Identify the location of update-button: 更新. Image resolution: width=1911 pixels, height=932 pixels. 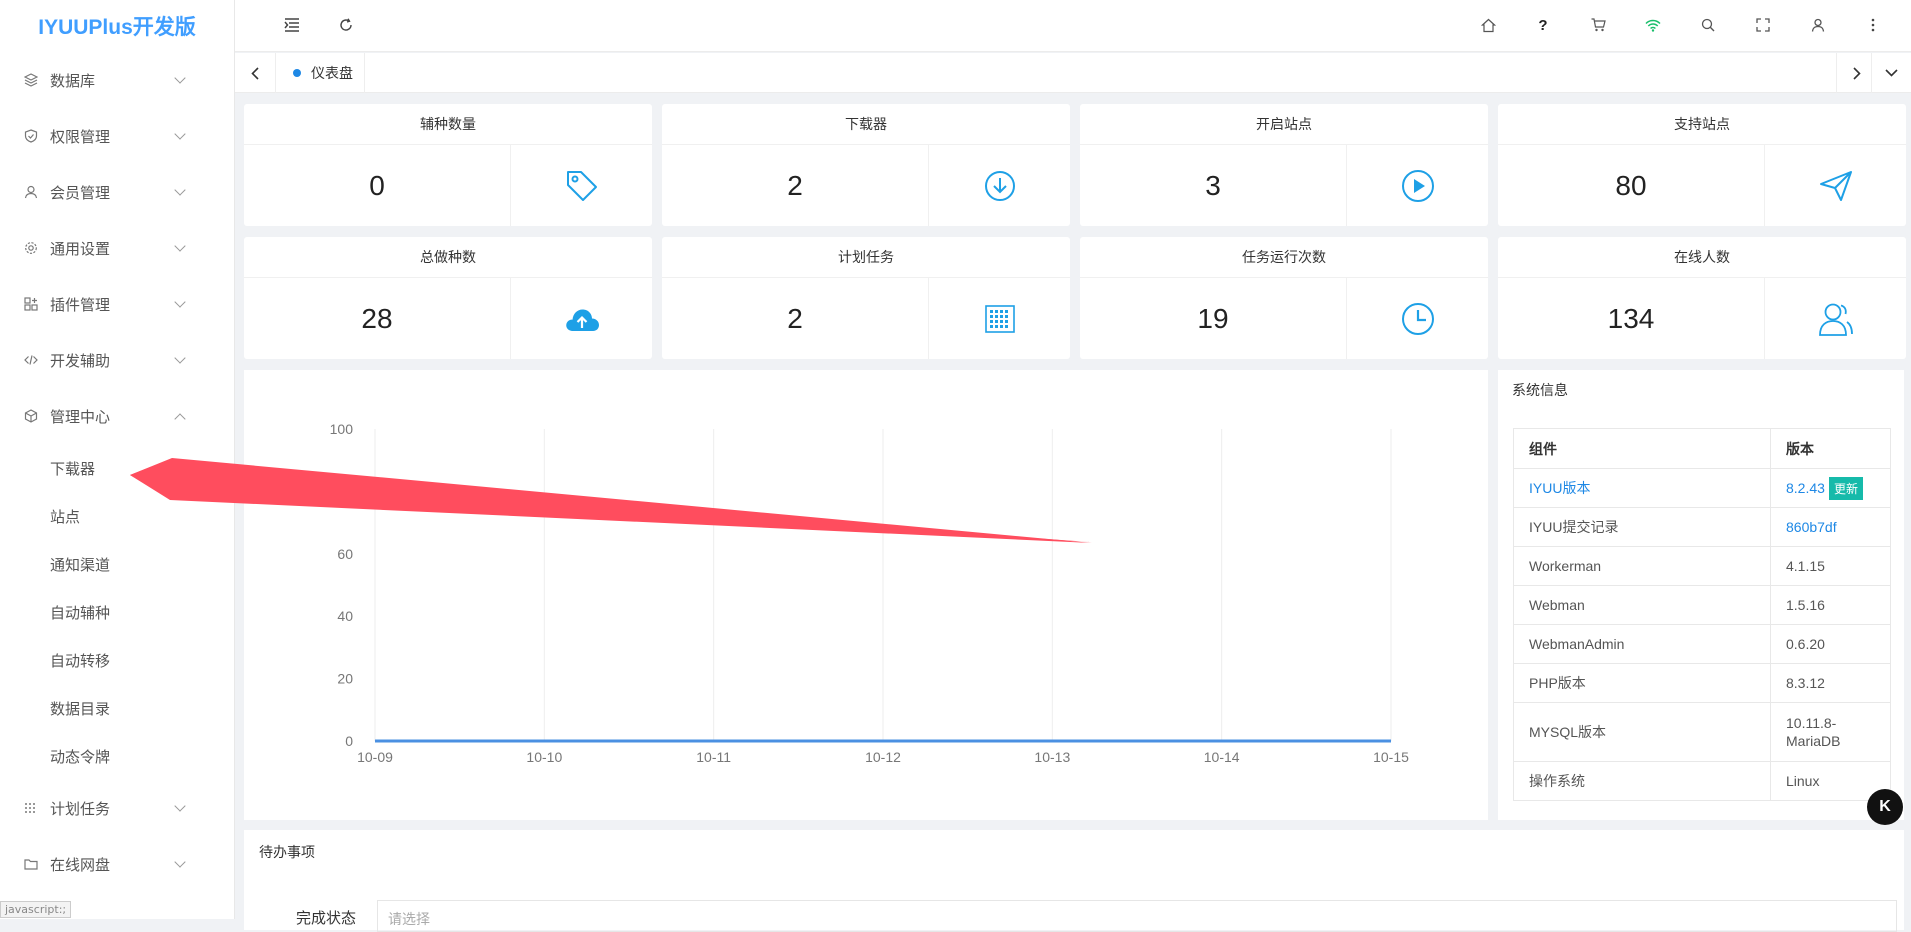
(1846, 488).